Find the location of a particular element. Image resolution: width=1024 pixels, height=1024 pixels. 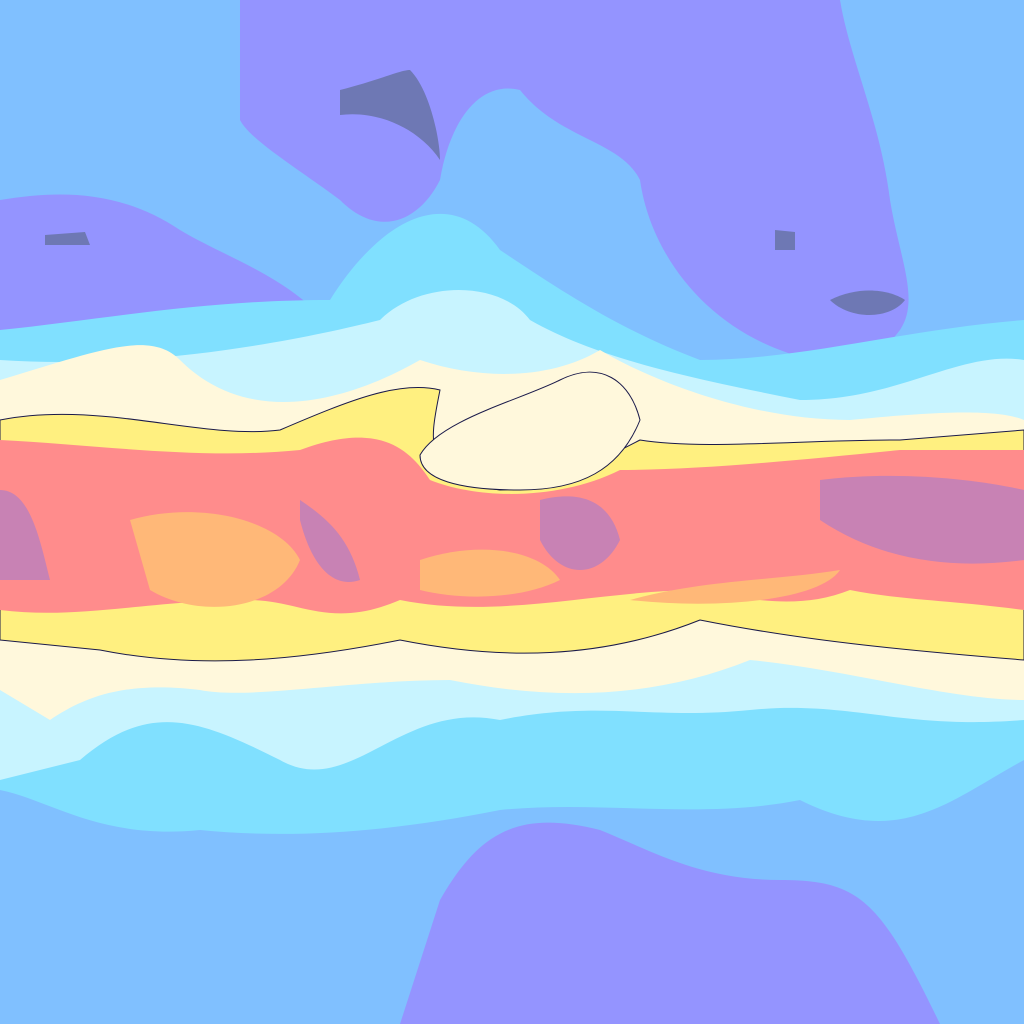

polar-zone-south is located at coordinates (670, 923).